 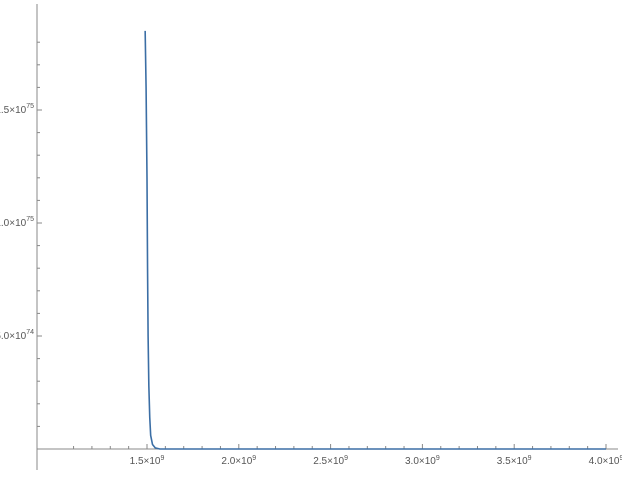 I want to click on x-tick-label: 3.5×10⁹, so click(x=514, y=461).